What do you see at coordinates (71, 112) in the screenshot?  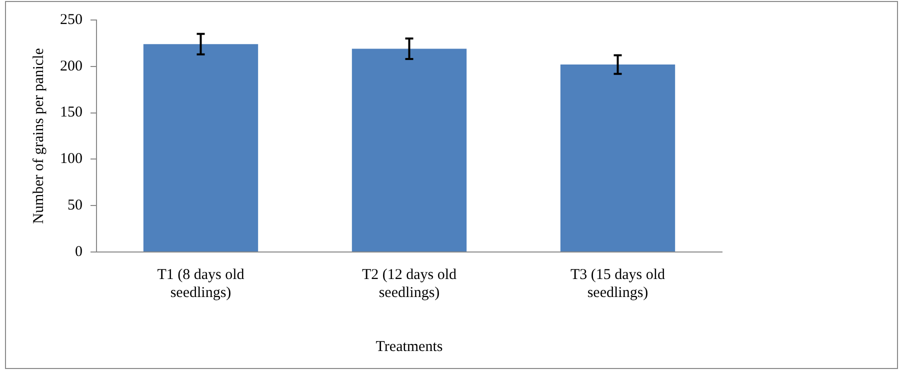 I see `y-tick-label: 150` at bounding box center [71, 112].